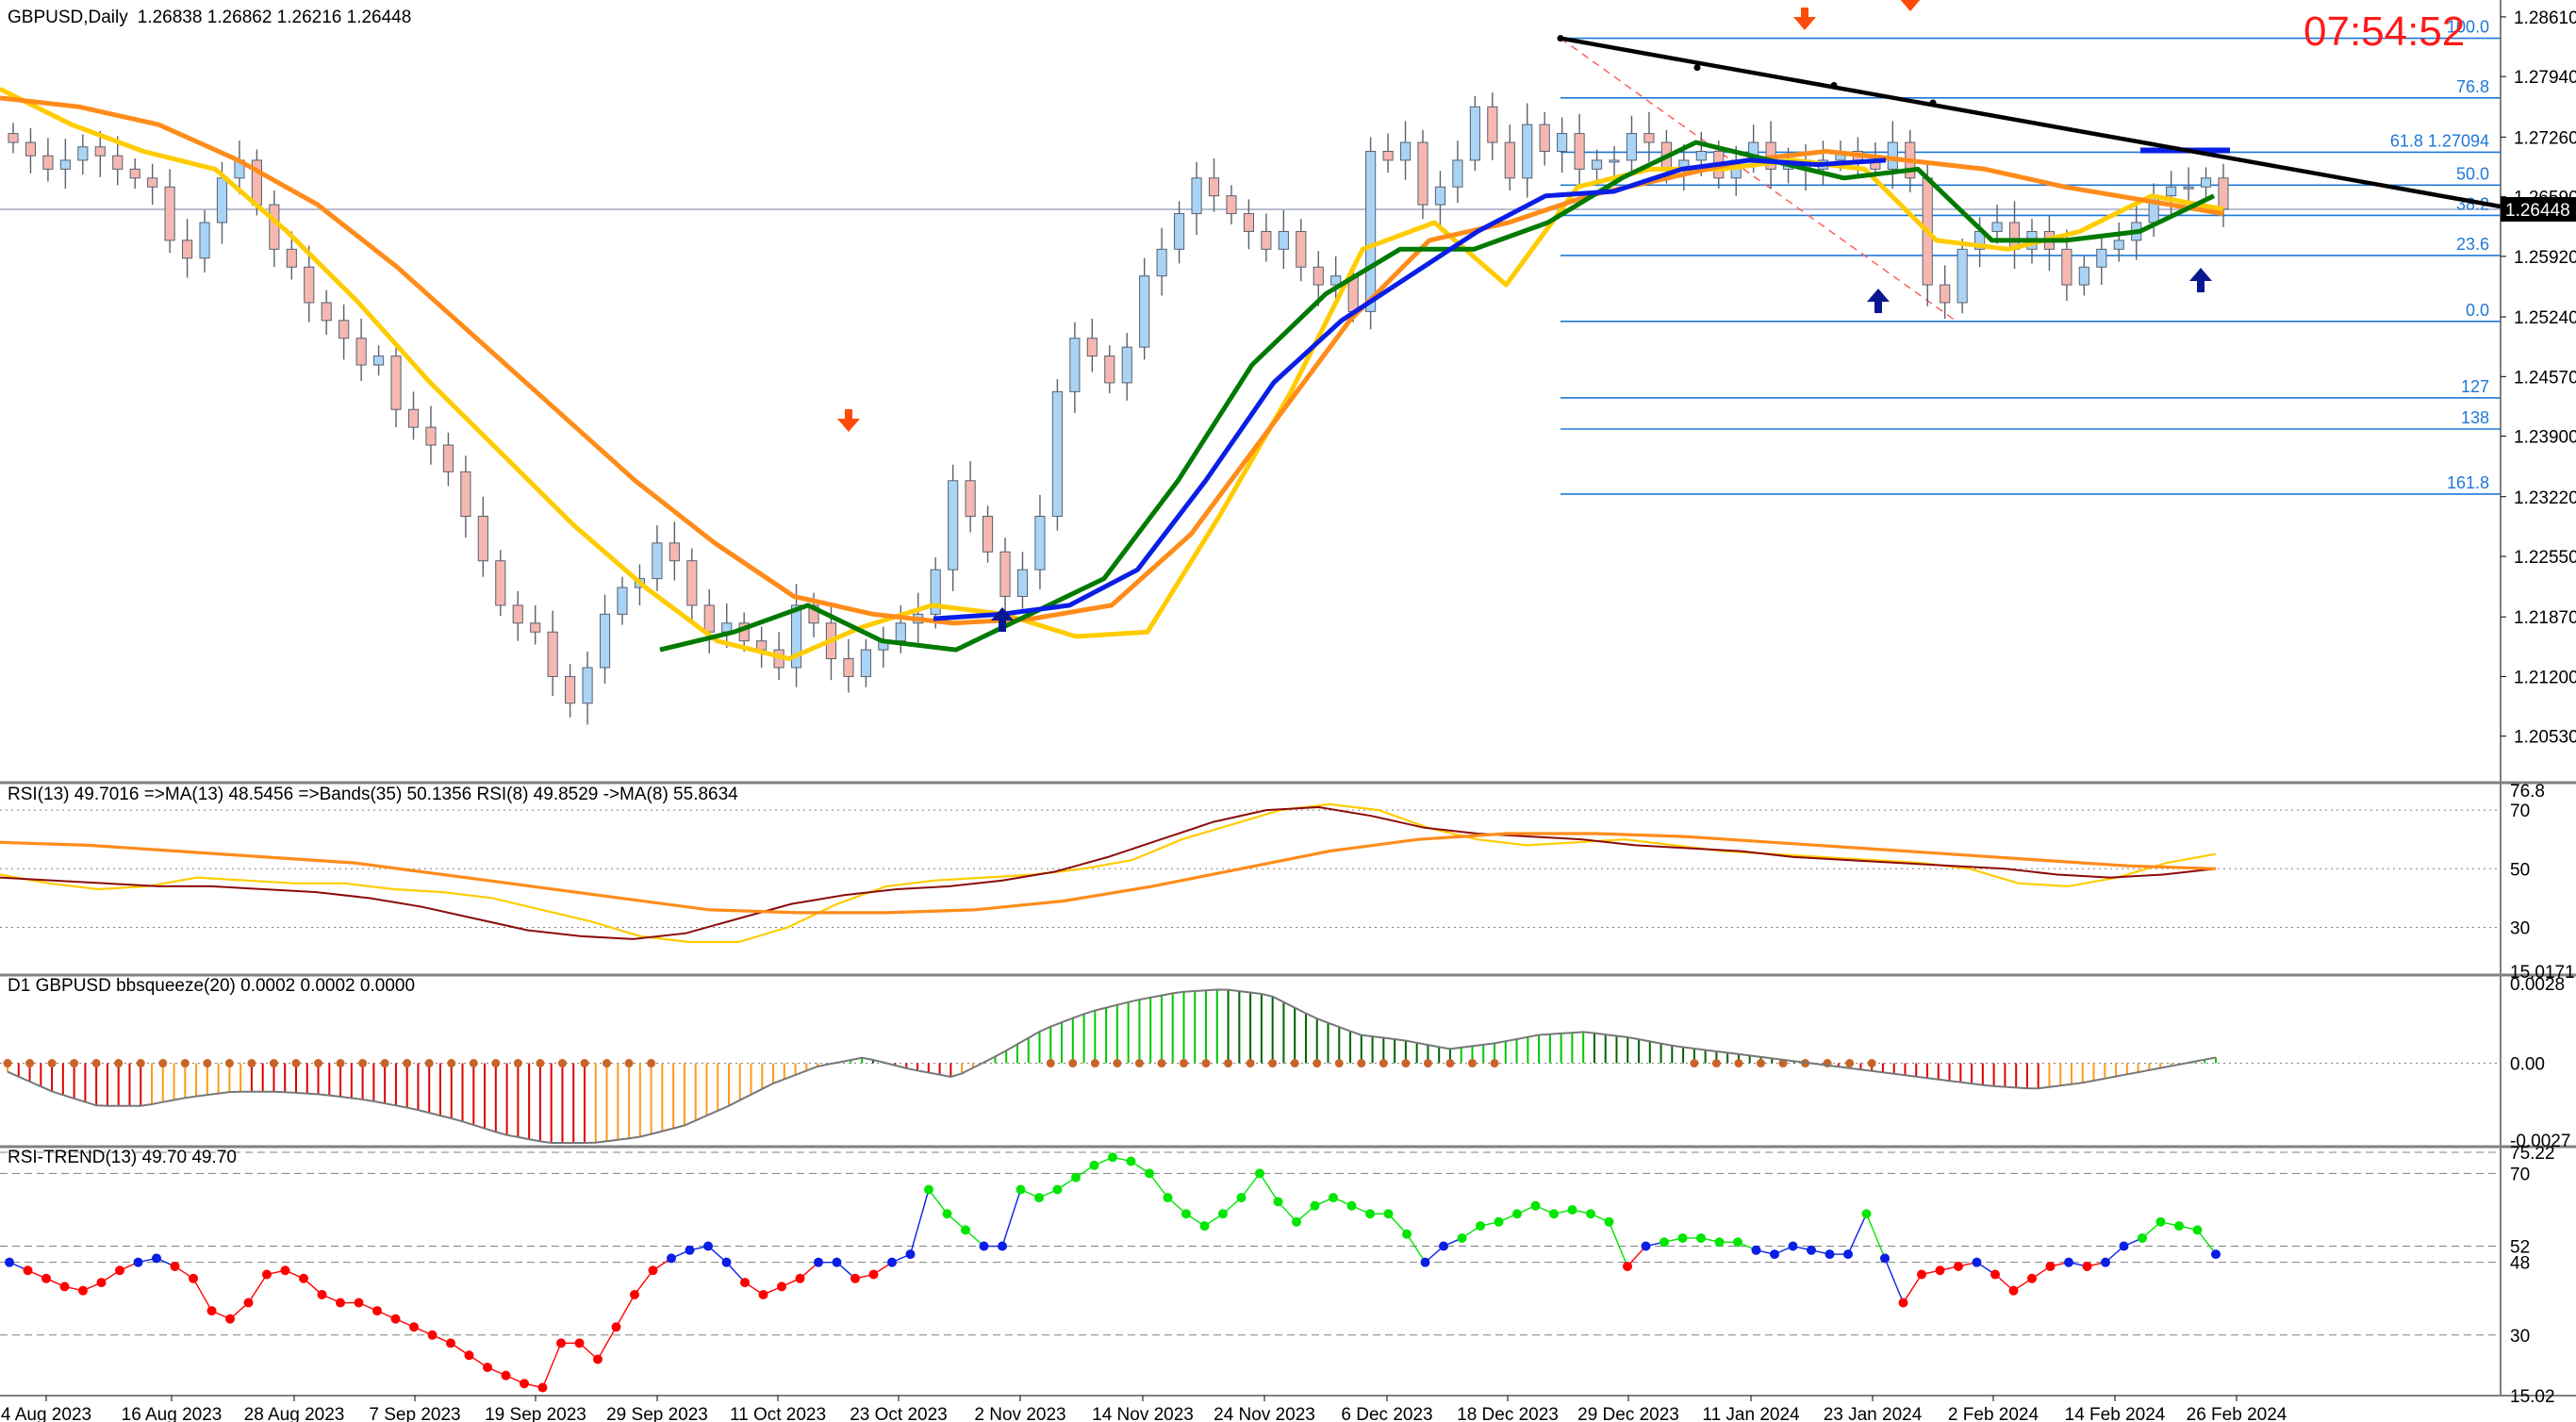 The image size is (2576, 1422). Describe the element at coordinates (2384, 32) in the screenshot. I see `clock-display: 07:54:52` at that location.